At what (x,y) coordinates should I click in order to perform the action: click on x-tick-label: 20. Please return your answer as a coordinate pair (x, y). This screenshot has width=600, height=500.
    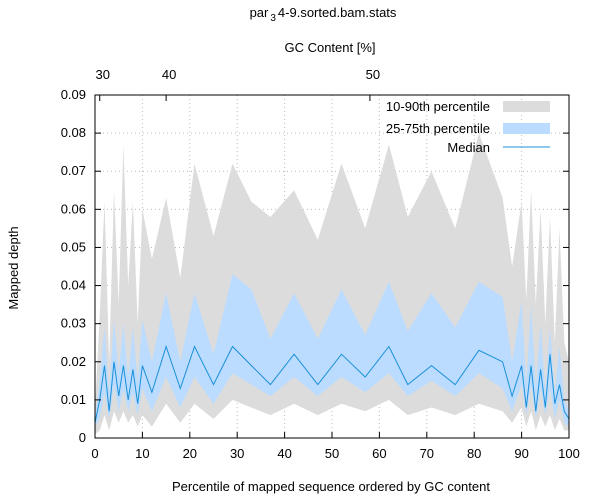
    Looking at the image, I should click on (190, 453).